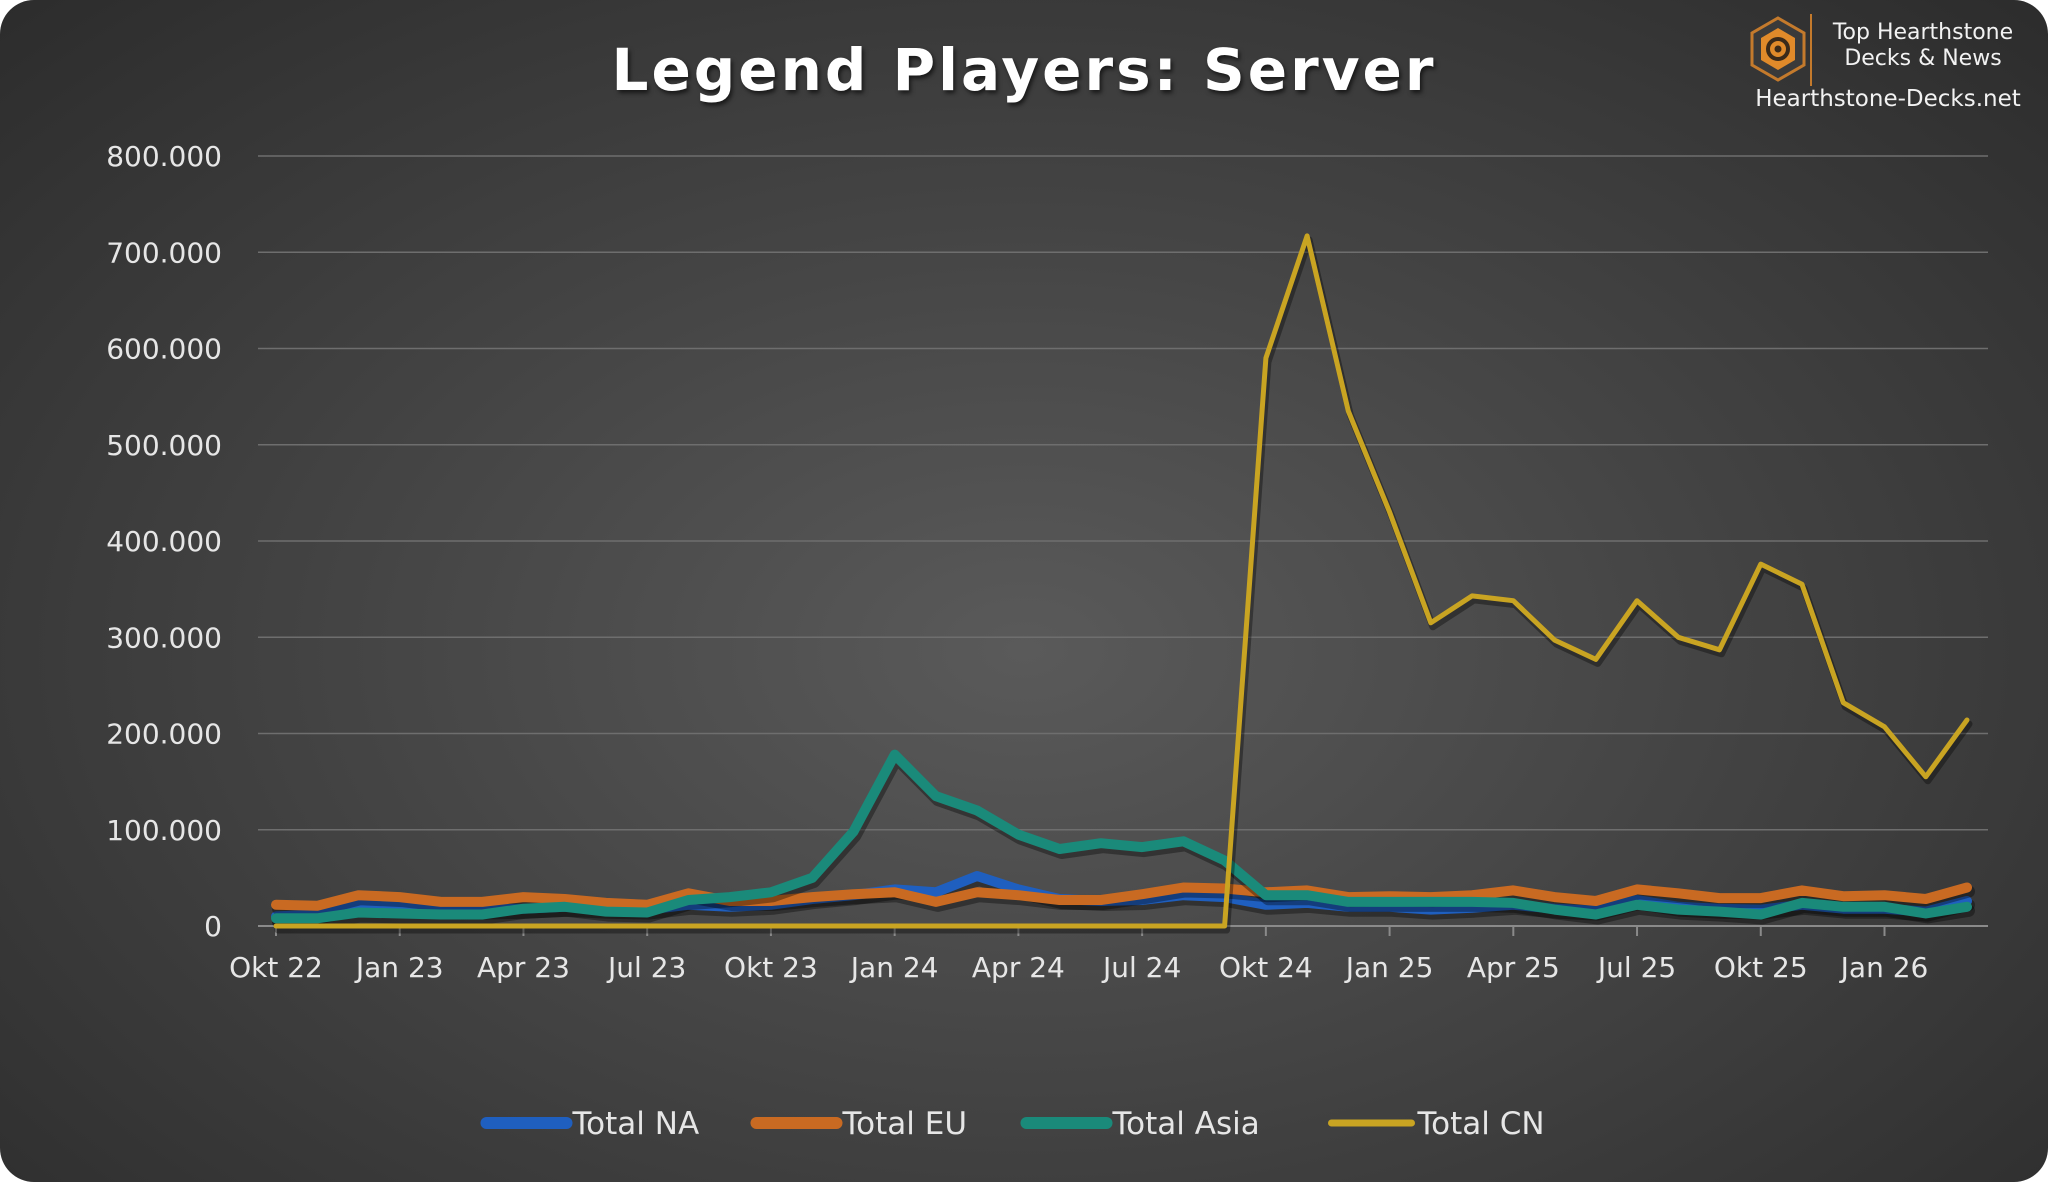  I want to click on y-tick-label: 200.000, so click(164, 734).